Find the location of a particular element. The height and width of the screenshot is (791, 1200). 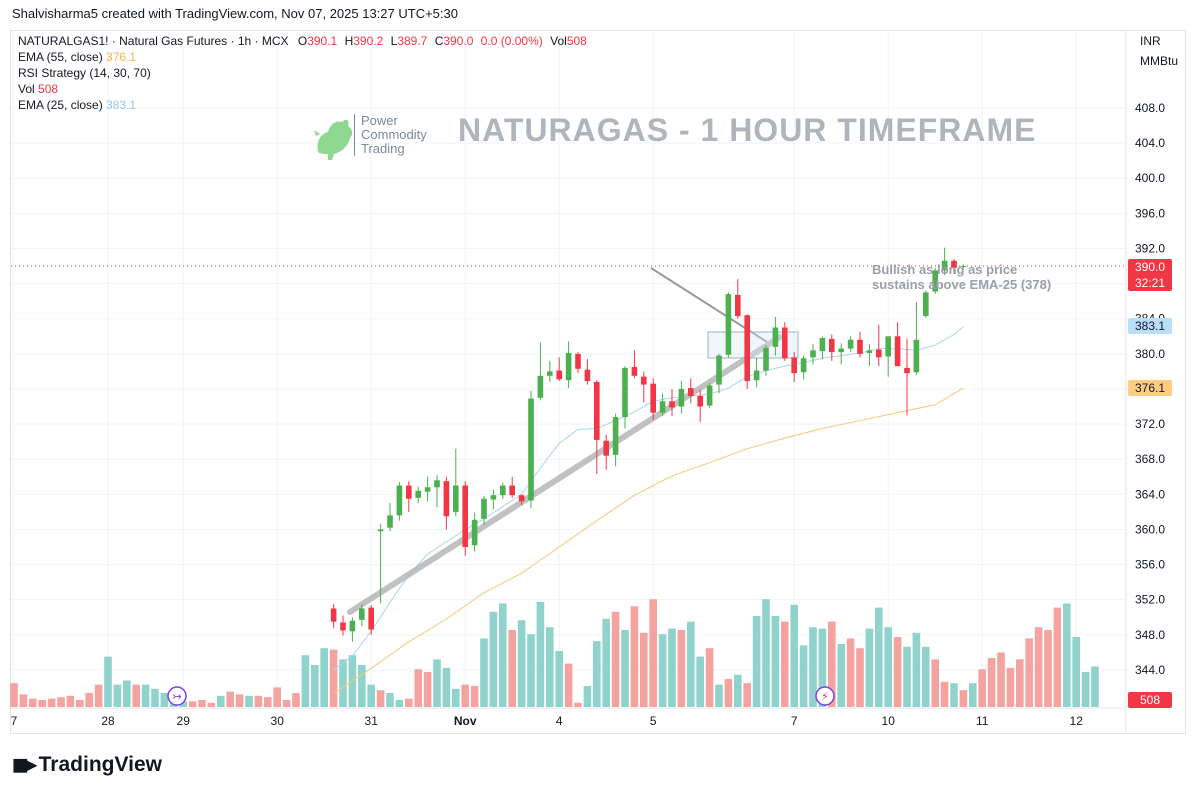

x-tick-label: Nov is located at coordinates (465, 721).